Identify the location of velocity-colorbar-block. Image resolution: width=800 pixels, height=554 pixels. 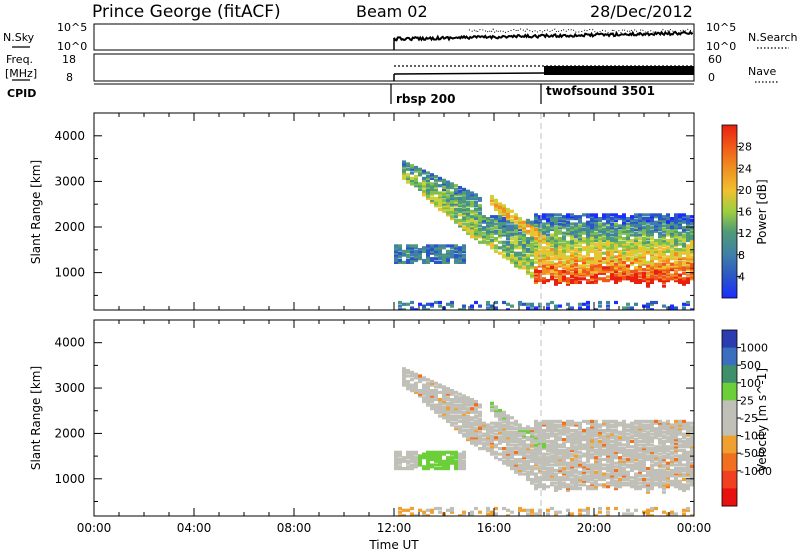
(729, 409).